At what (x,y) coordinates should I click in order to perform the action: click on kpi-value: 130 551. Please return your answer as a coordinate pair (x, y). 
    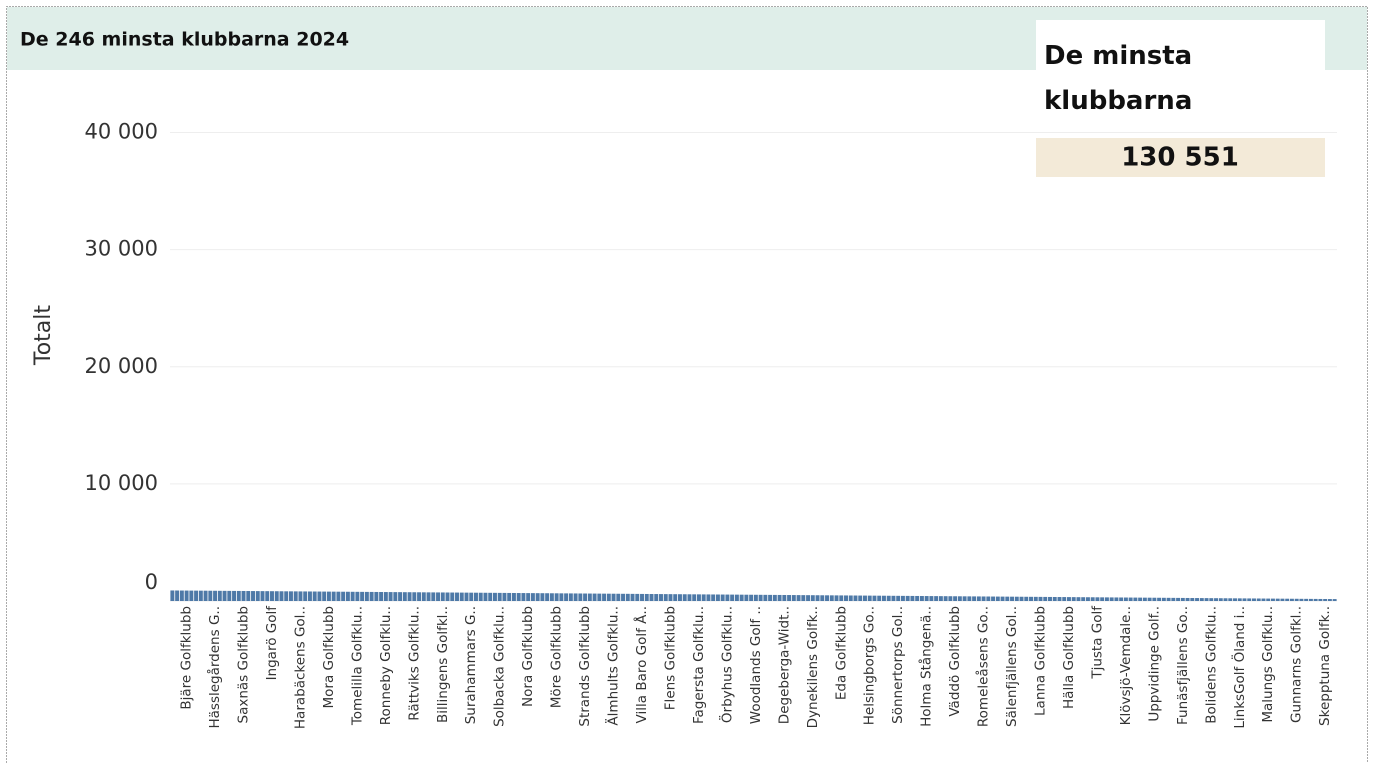
    Looking at the image, I should click on (1180, 158).